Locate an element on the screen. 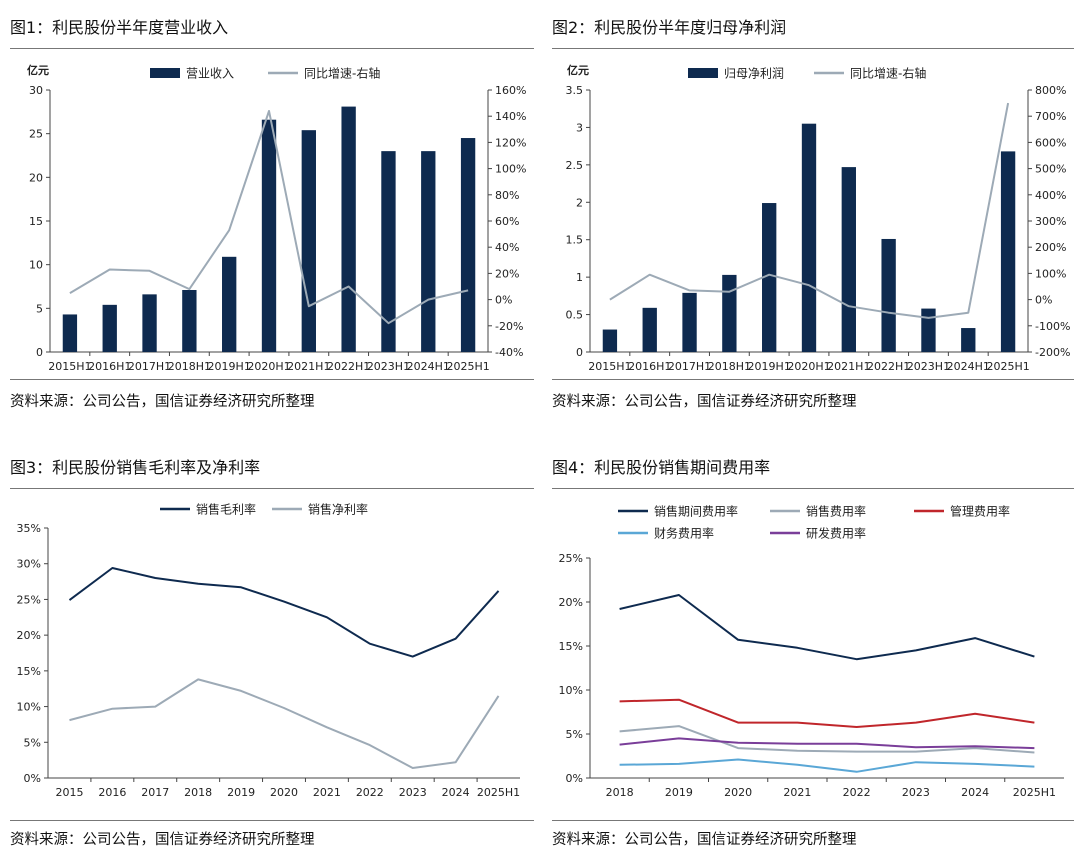  legend-label: 同比增速-右轴 is located at coordinates (888, 73).